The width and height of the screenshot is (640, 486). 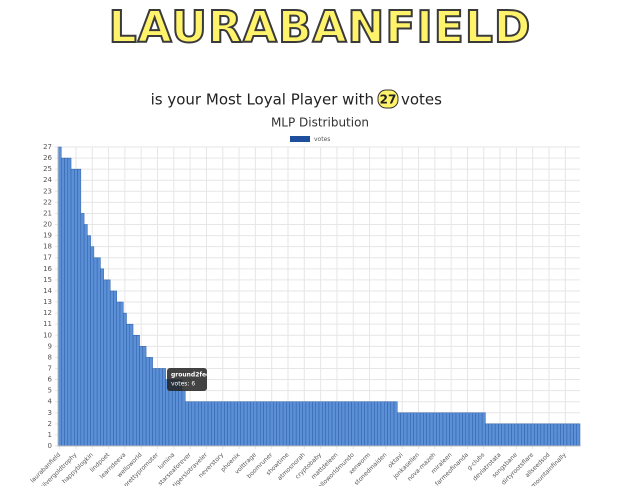 What do you see at coordinates (47, 324) in the screenshot?
I see `y-tick-label: 11` at bounding box center [47, 324].